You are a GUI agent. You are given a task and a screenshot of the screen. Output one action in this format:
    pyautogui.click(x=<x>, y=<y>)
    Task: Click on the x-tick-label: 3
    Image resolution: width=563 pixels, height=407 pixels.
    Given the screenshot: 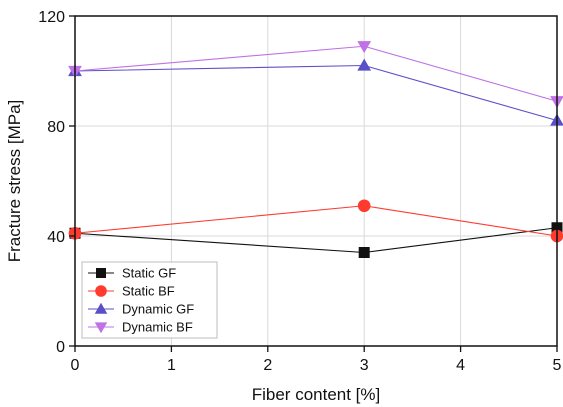 What is the action you would take?
    pyautogui.click(x=364, y=365)
    